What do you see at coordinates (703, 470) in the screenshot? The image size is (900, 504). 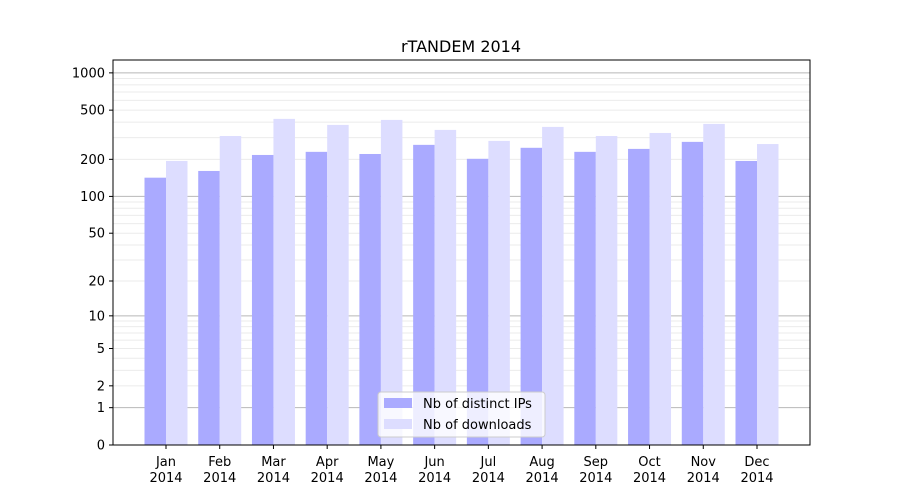 I see `x-tick-label: Nov 2014` at bounding box center [703, 470].